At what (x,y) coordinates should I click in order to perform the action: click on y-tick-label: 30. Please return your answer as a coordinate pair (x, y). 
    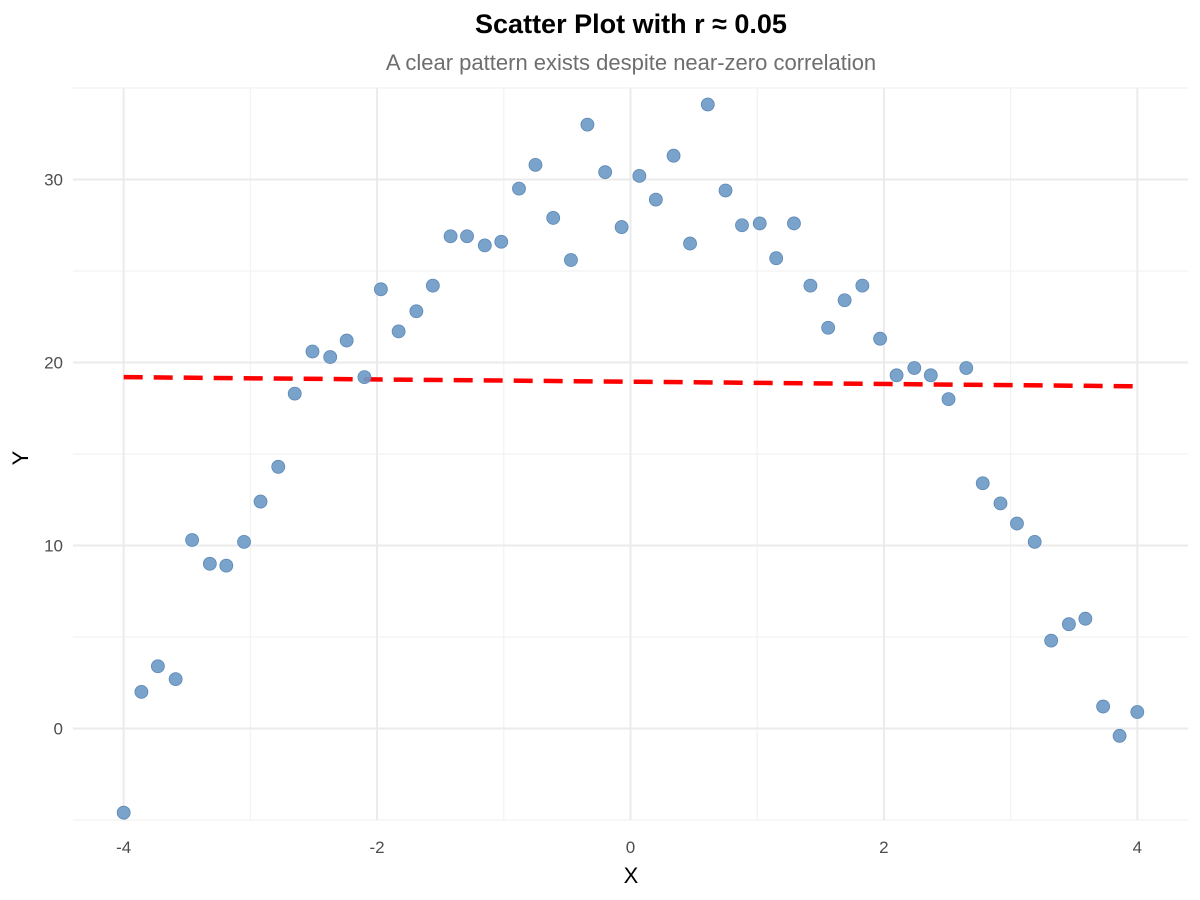
    Looking at the image, I should click on (53, 180).